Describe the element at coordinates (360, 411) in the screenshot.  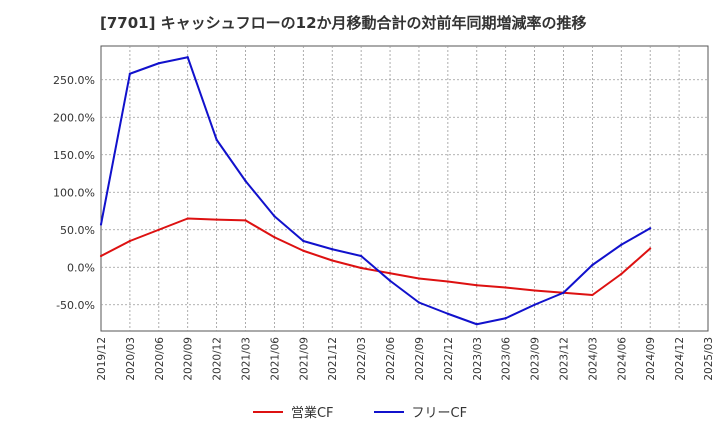
I see `legend: 営業CF フリーCF` at that location.